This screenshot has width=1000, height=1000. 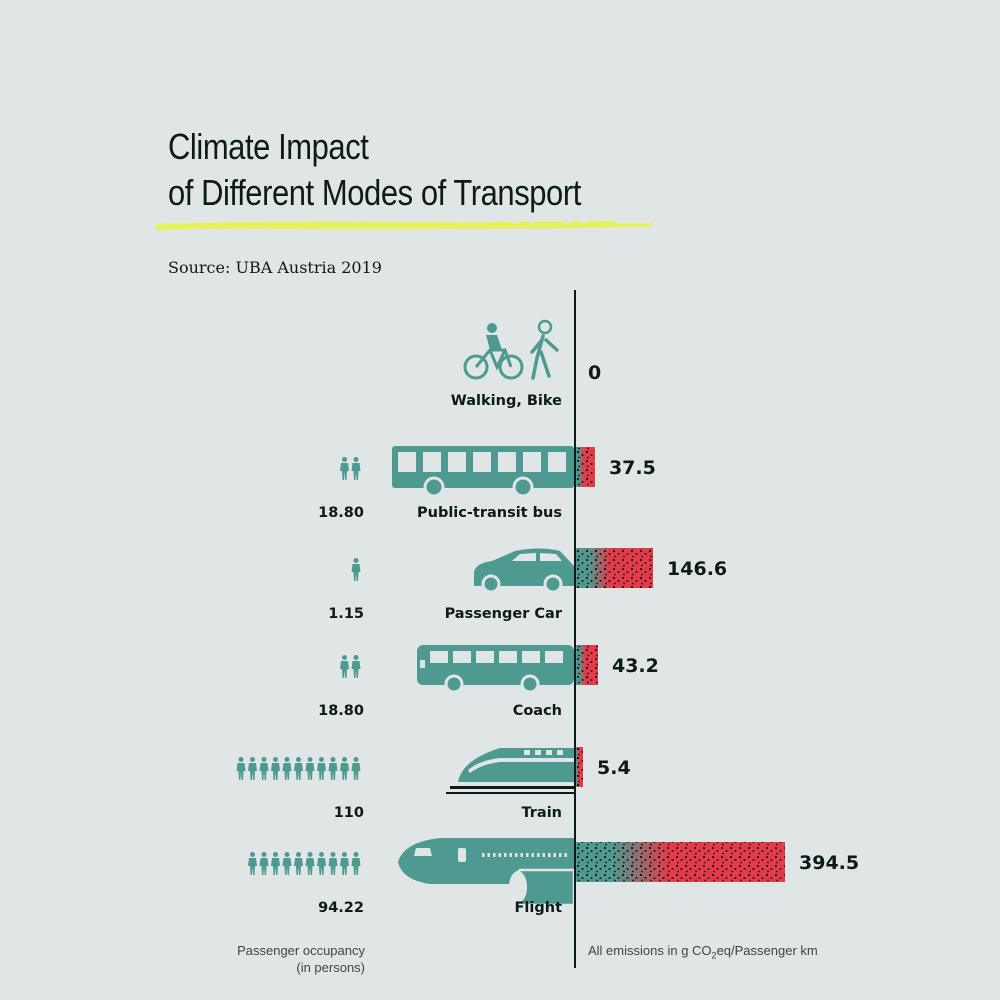 What do you see at coordinates (346, 614) in the screenshot?
I see `occupancy-value: 1.15` at bounding box center [346, 614].